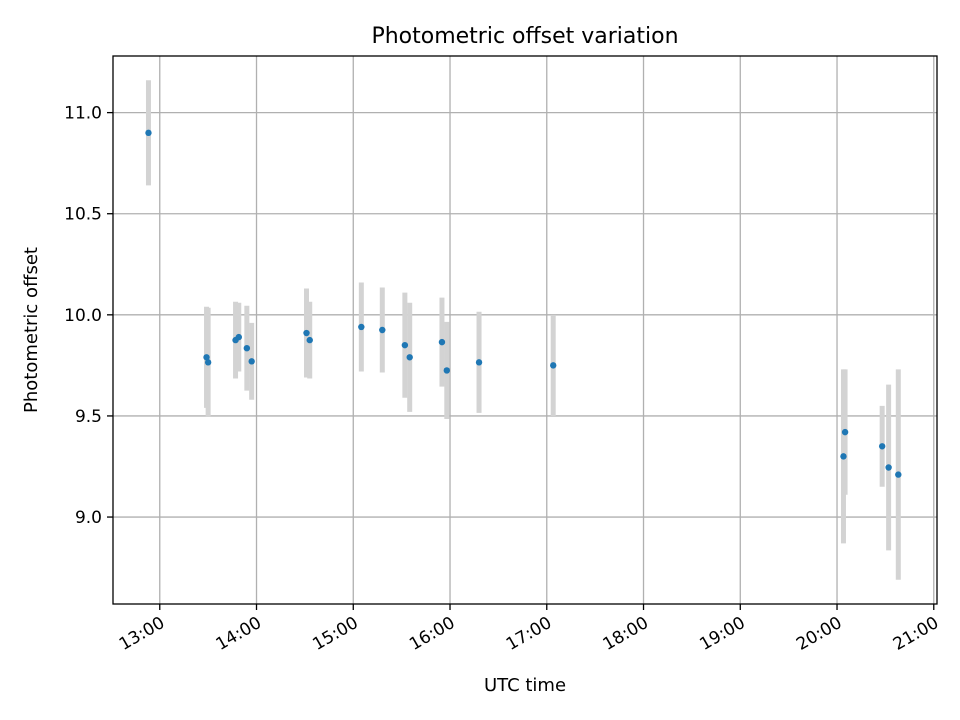 This screenshot has width=960, height=720. Describe the element at coordinates (31, 330) in the screenshot. I see `y-axis-label: Photometric offset` at that location.